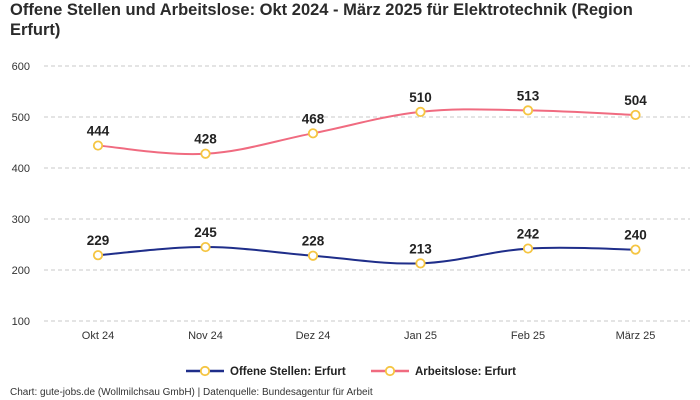 This screenshot has height=400, width=700. Describe the element at coordinates (528, 95) in the screenshot. I see `data-label: 513` at that location.